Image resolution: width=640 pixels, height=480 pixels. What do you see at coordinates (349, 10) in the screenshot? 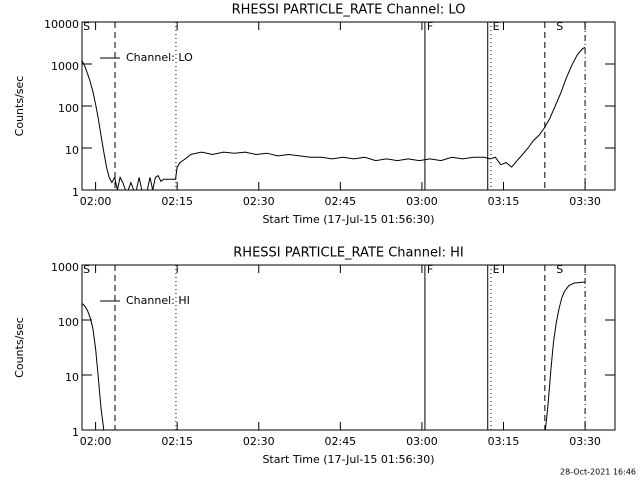
I see `chart-title: RHESSI PARTICLE_RATE Channel: LO` at bounding box center [349, 10].